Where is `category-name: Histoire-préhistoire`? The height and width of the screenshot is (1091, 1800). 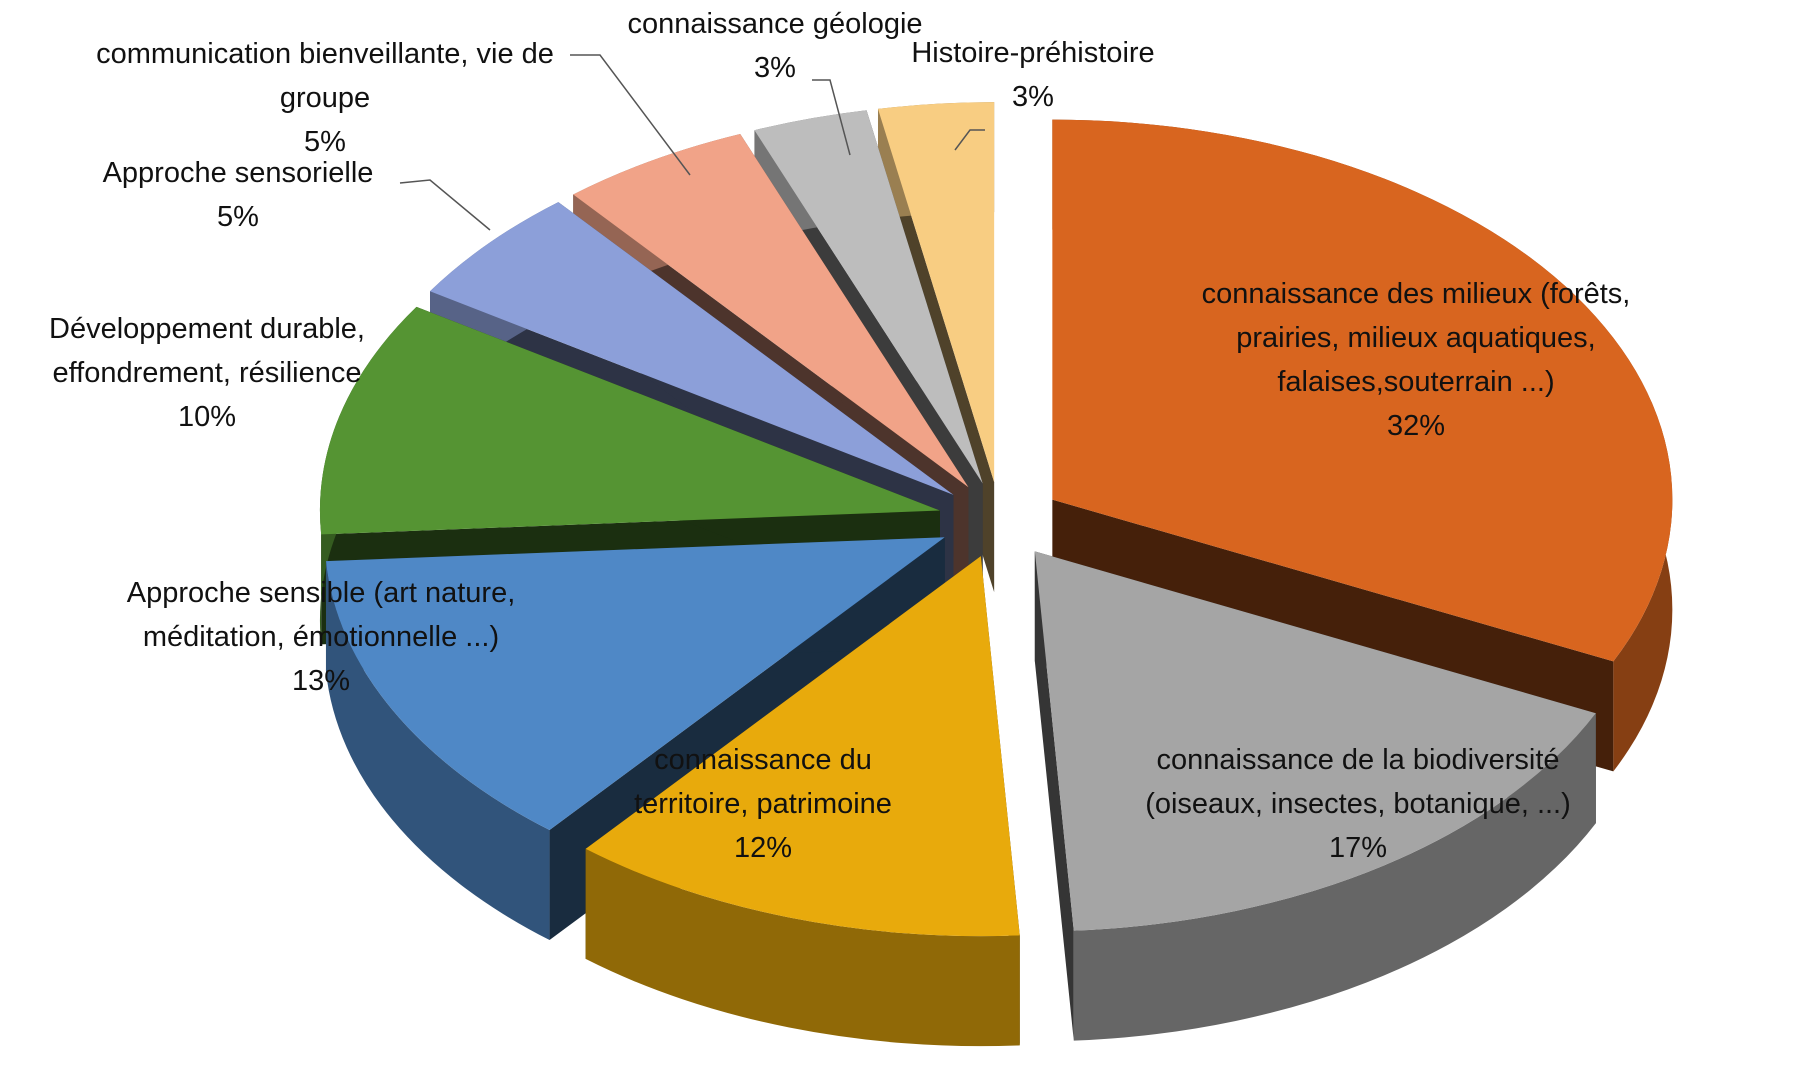 category-name: Histoire-préhistoire is located at coordinates (1033, 53).